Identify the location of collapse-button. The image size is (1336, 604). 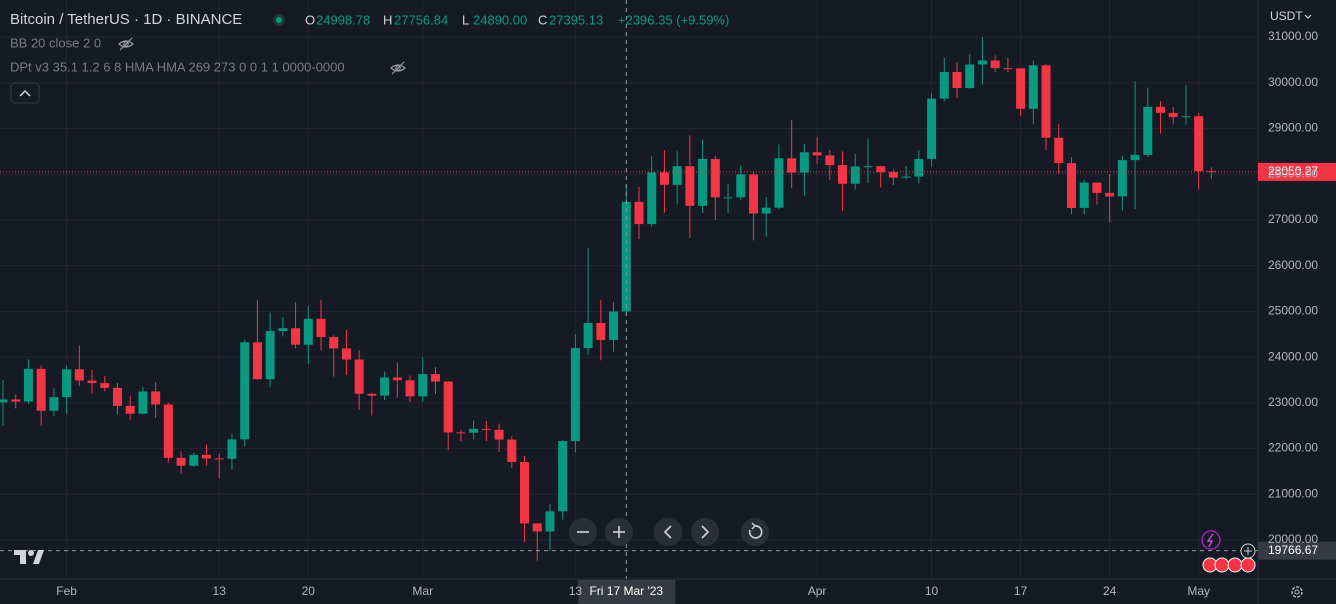
(25, 93).